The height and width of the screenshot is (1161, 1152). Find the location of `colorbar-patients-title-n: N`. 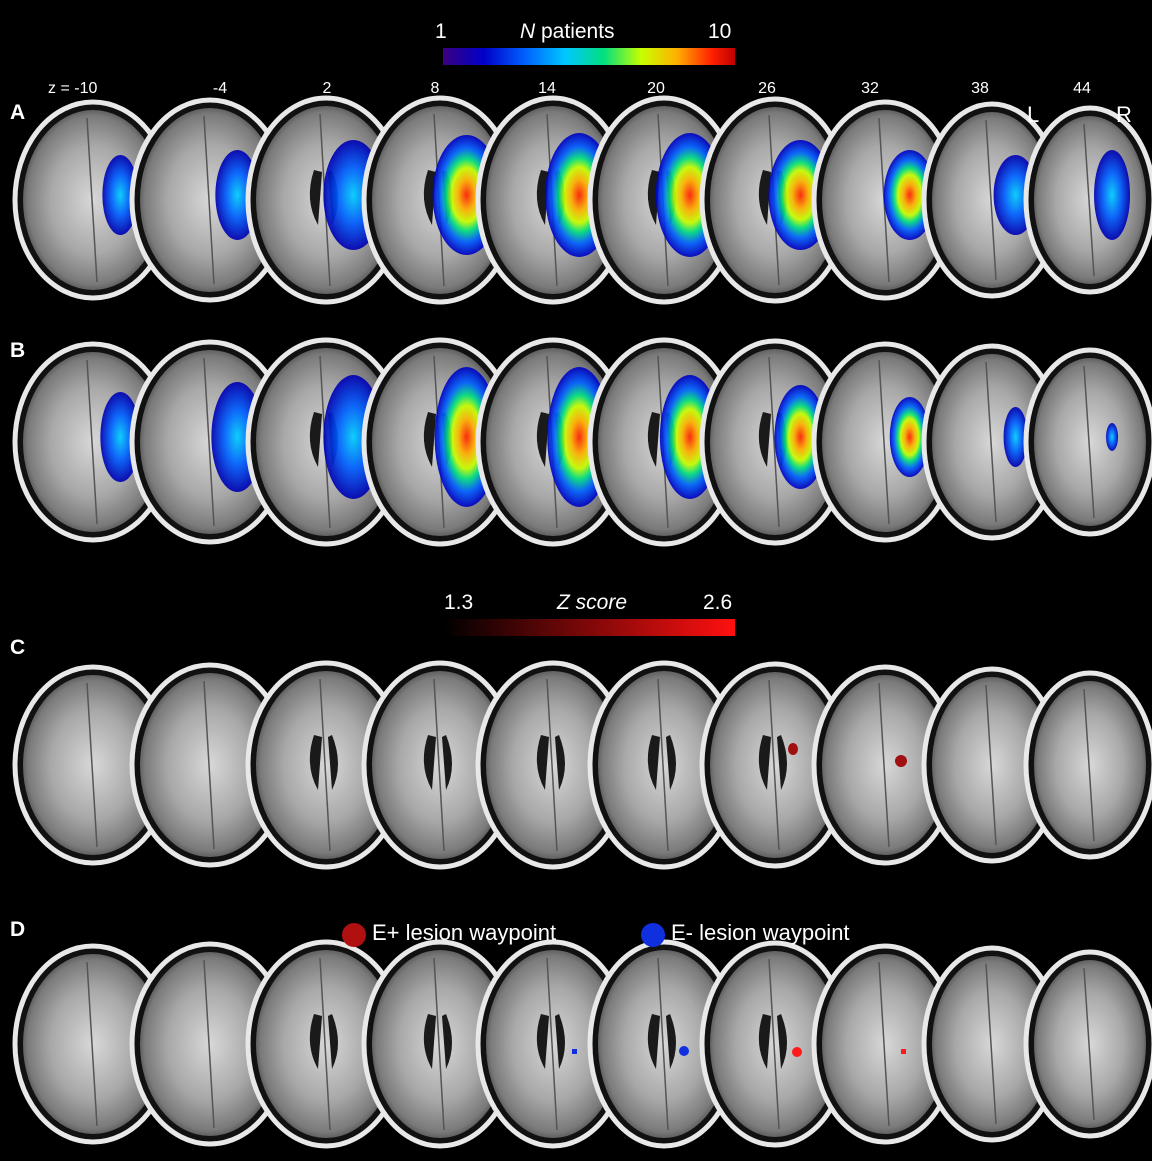

colorbar-patients-title-n: N is located at coordinates (528, 31).